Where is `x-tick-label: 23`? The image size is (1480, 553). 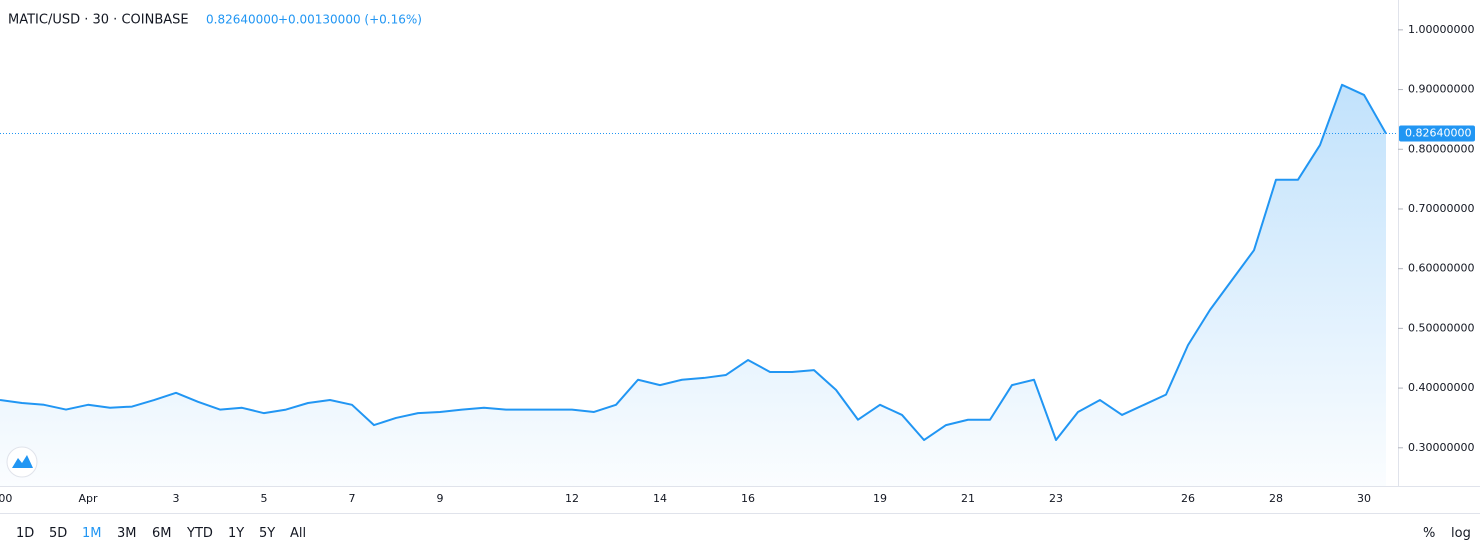 x-tick-label: 23 is located at coordinates (1056, 498).